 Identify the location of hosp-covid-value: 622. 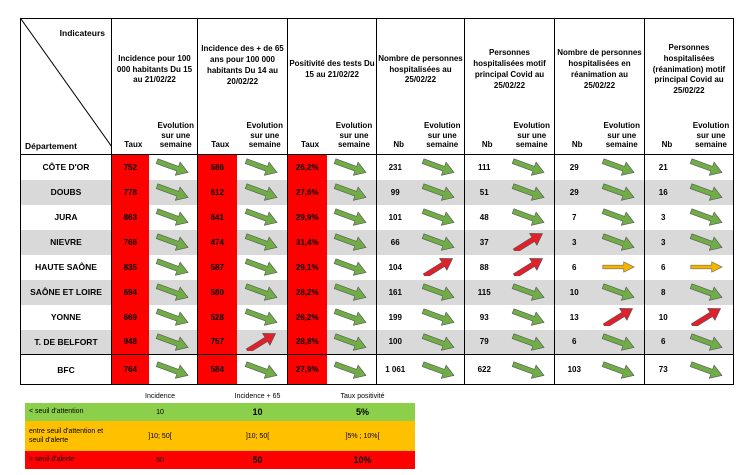
(484, 369).